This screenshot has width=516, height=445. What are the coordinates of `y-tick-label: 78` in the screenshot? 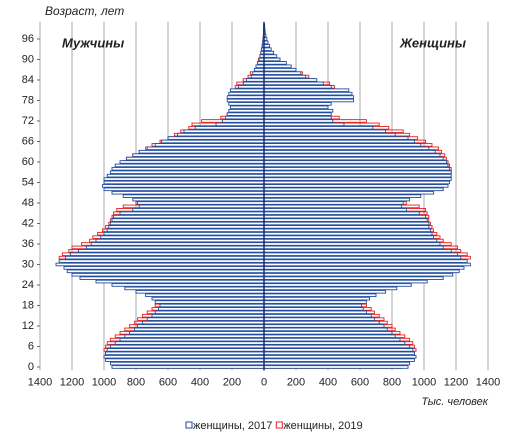 It's located at (28, 100).